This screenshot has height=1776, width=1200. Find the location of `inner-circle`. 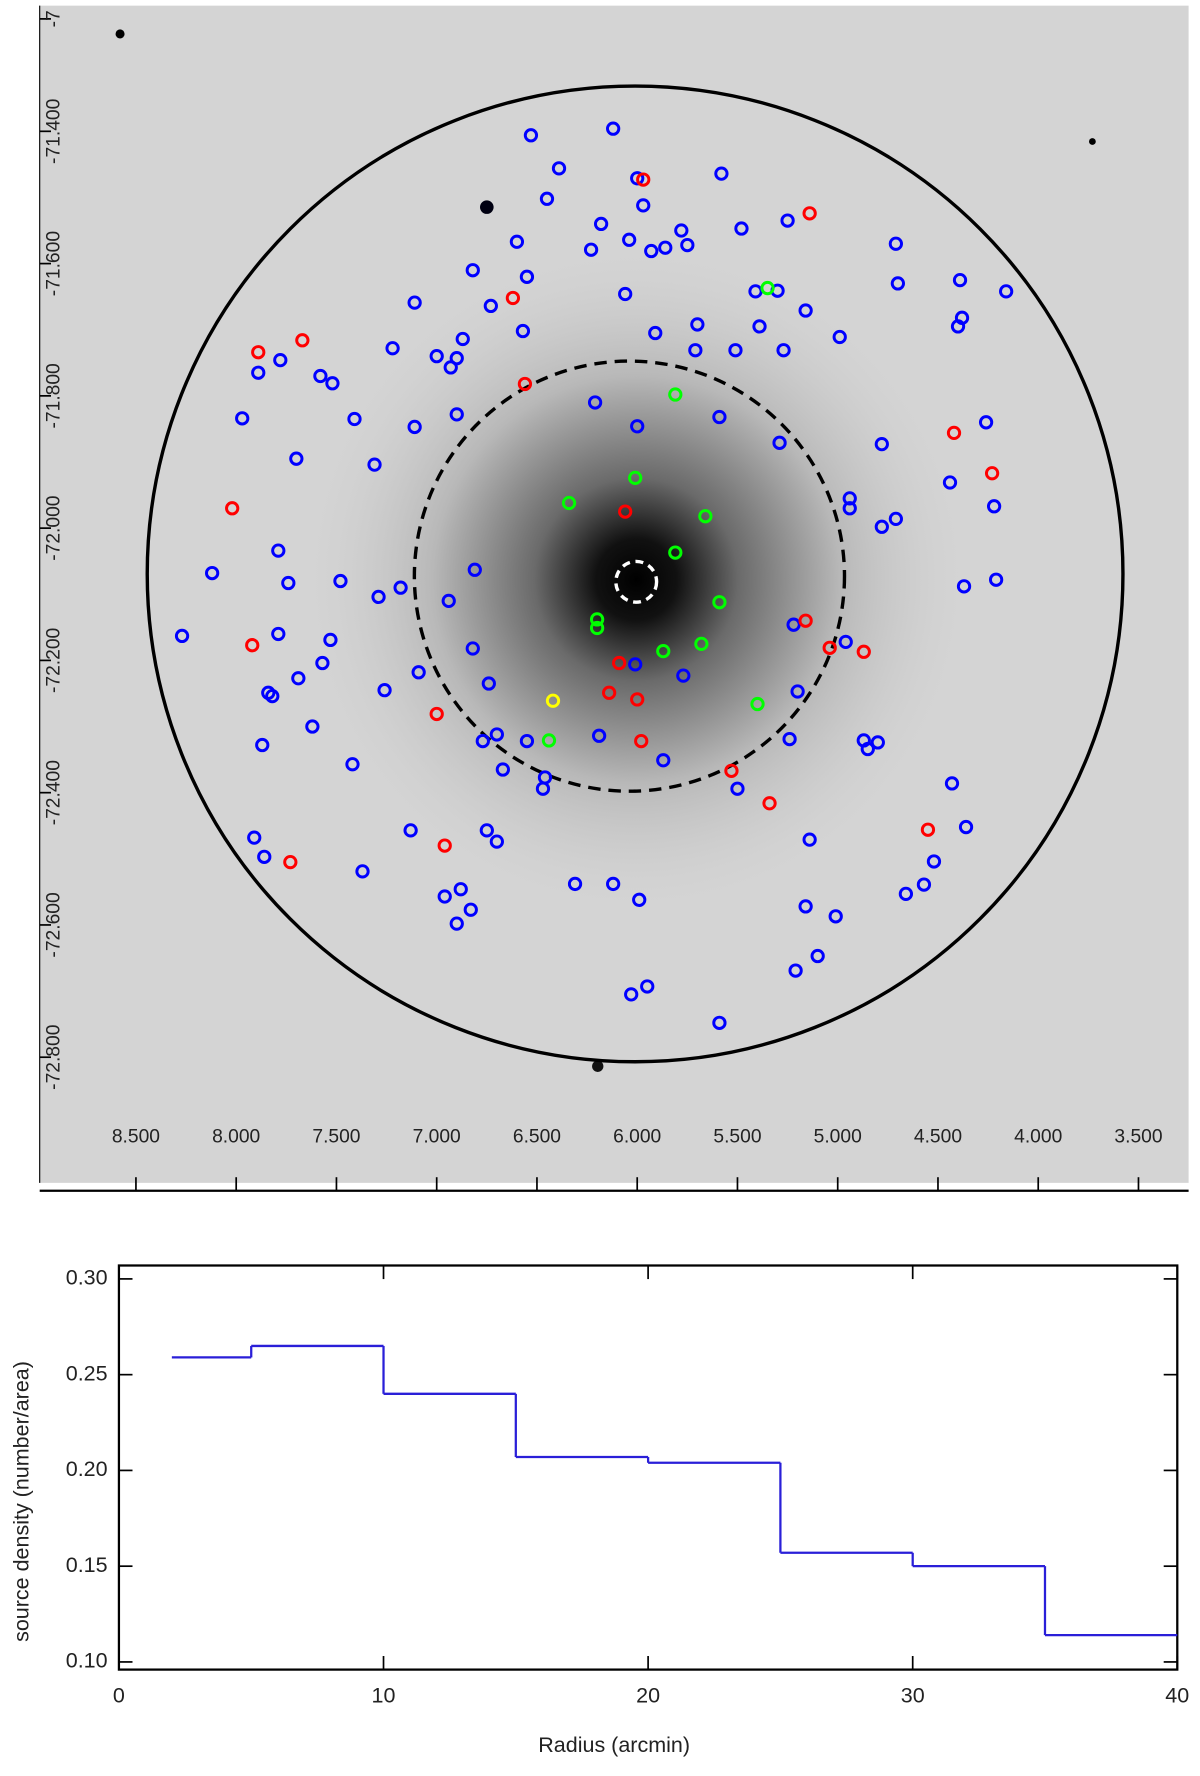

inner-circle is located at coordinates (629, 576).